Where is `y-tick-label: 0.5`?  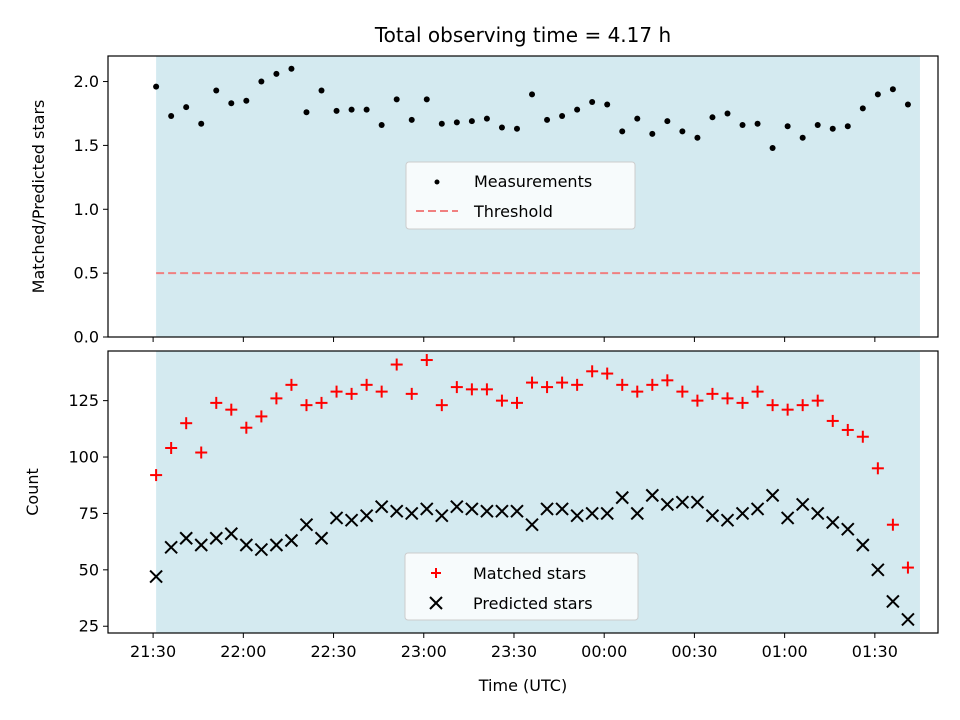
y-tick-label: 0.5 is located at coordinates (86, 273).